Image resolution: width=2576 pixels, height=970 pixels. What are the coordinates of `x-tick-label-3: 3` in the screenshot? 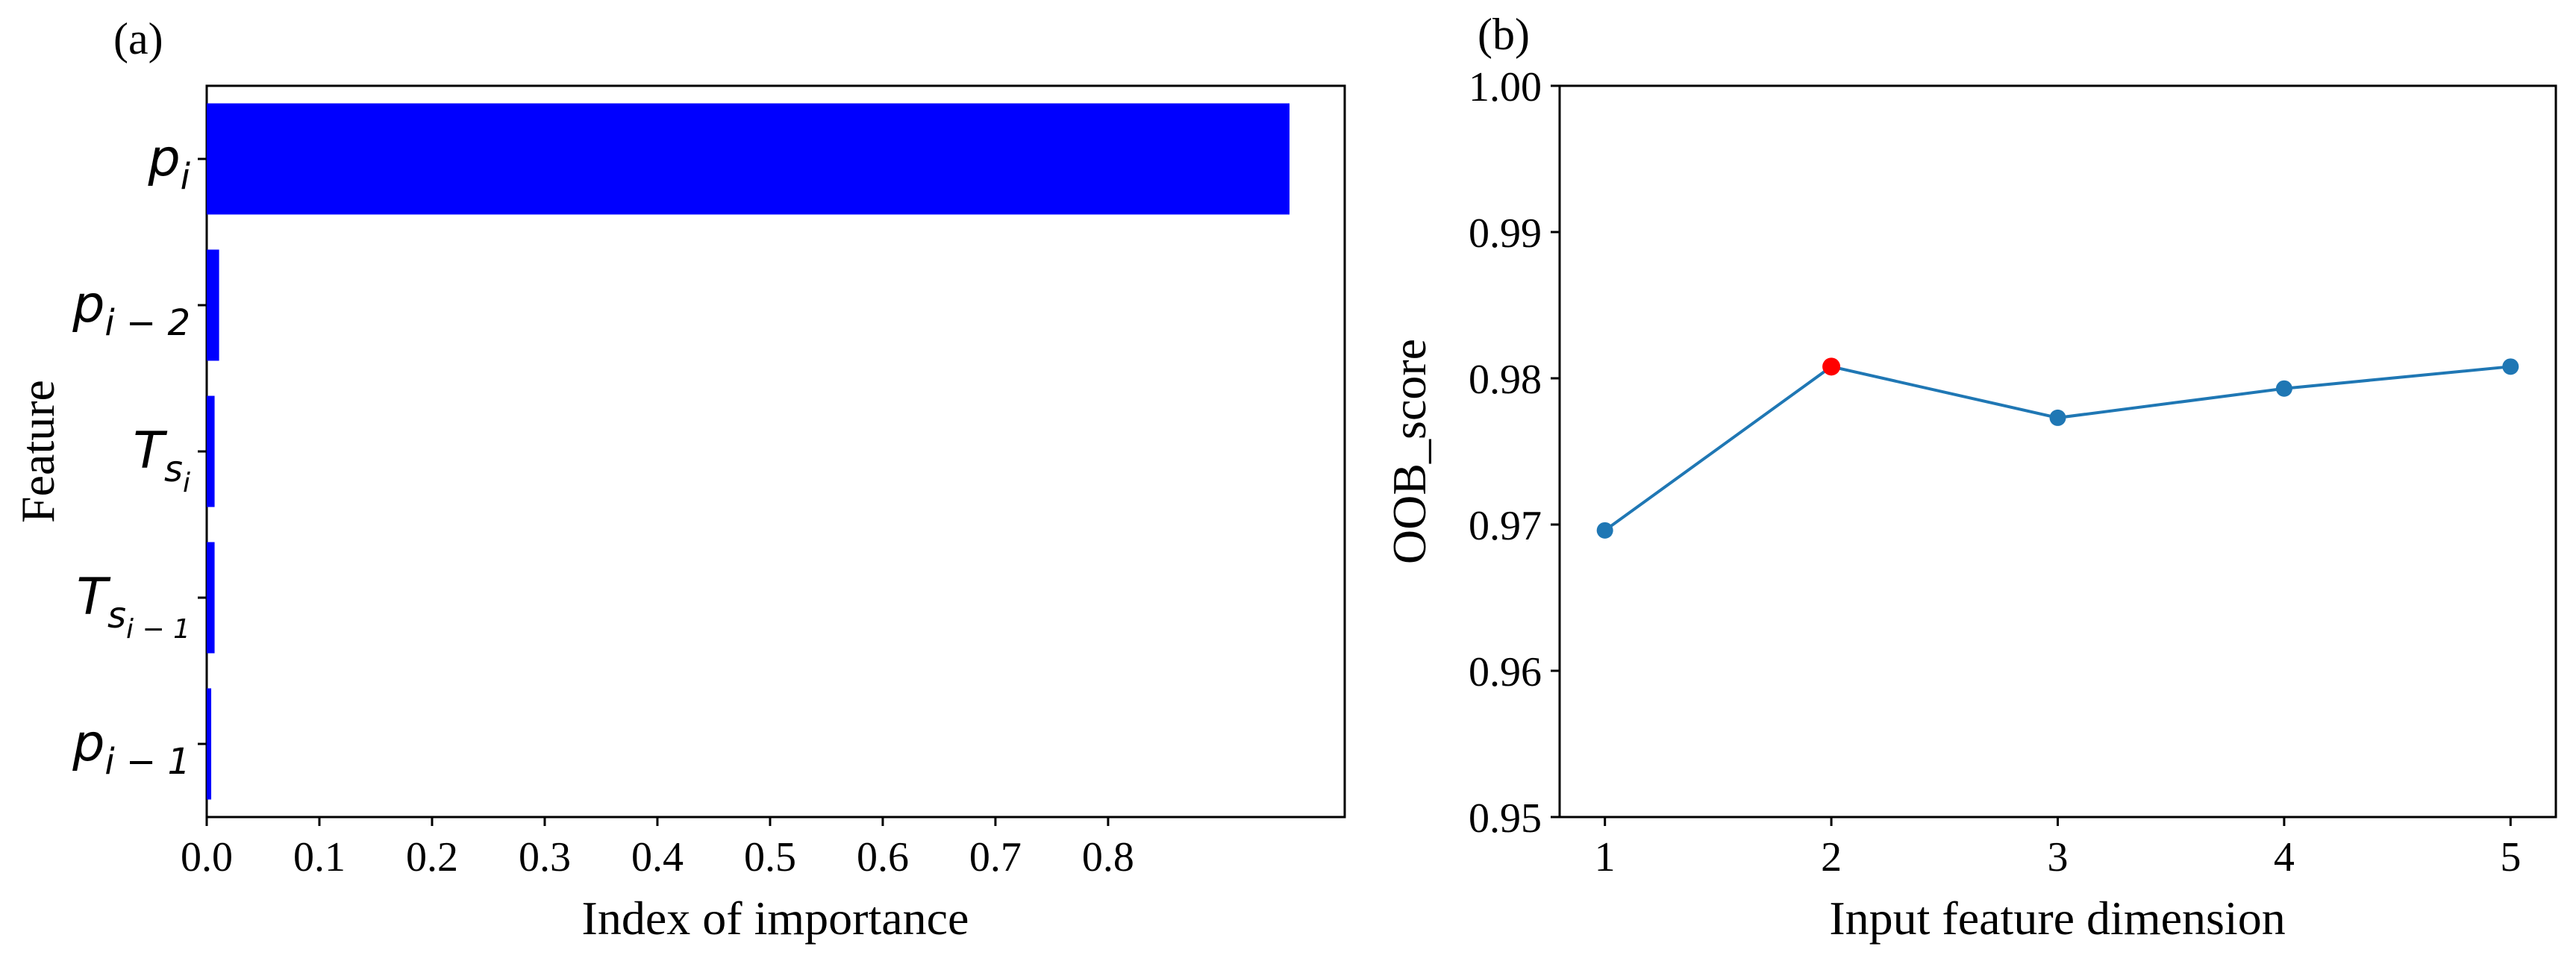 It's located at (2058, 857).